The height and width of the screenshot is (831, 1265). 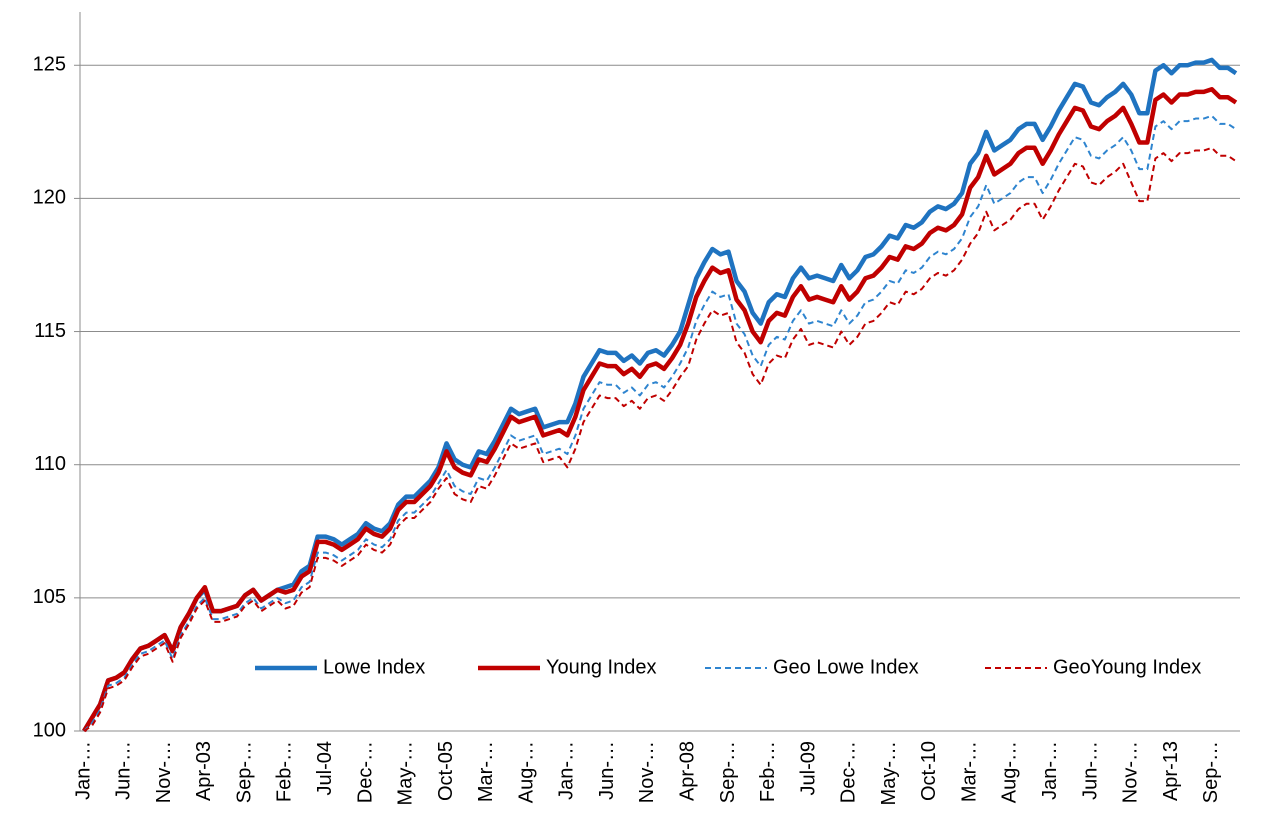 I want to click on legend-label: GeoYoung Index, so click(x=1127, y=667).